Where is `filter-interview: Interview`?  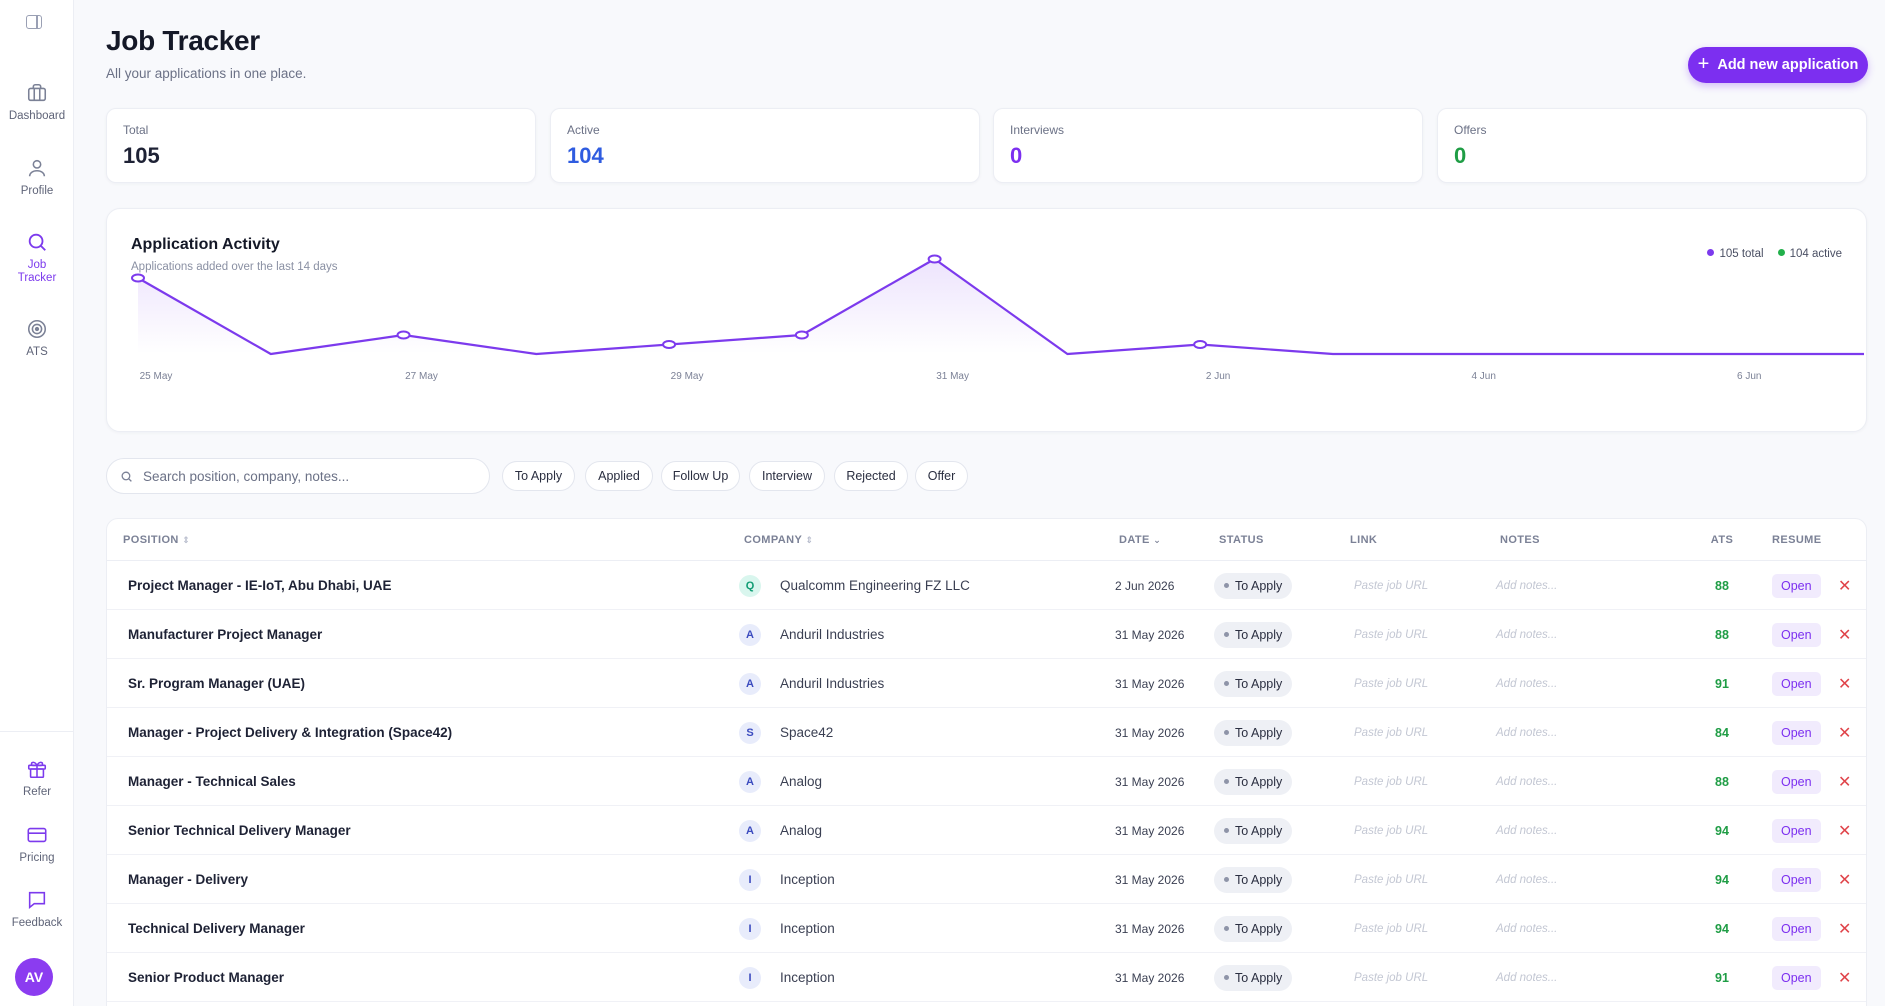
filter-interview: Interview is located at coordinates (787, 476).